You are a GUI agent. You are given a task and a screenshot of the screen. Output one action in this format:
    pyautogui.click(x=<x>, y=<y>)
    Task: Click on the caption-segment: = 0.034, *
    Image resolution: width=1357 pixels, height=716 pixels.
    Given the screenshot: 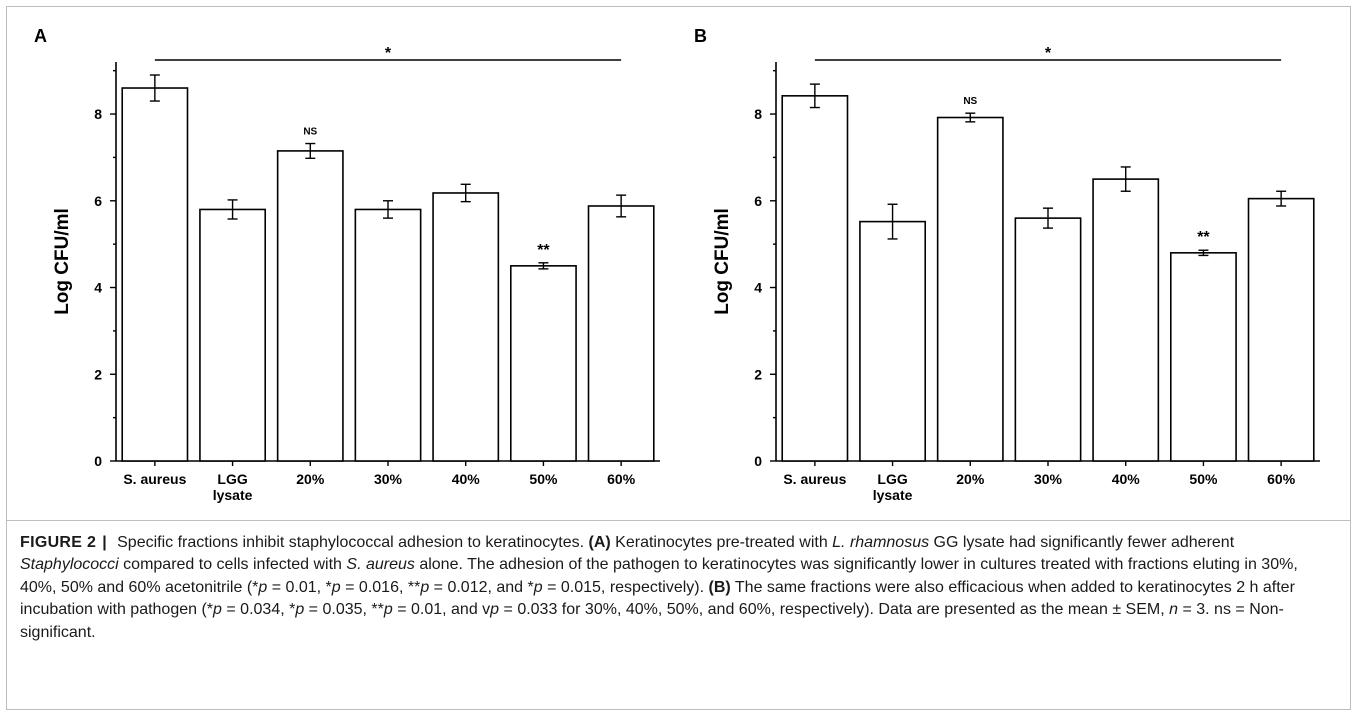 What is the action you would take?
    pyautogui.click(x=258, y=610)
    